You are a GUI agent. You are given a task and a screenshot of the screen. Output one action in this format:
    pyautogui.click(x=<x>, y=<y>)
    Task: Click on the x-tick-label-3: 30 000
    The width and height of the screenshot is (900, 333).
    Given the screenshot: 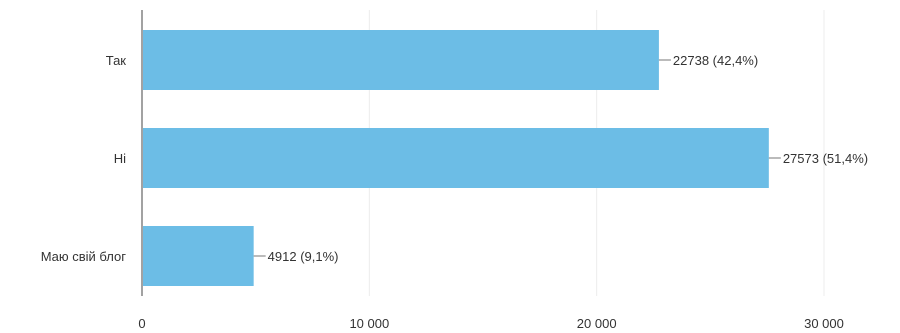 What is the action you would take?
    pyautogui.click(x=824, y=323)
    